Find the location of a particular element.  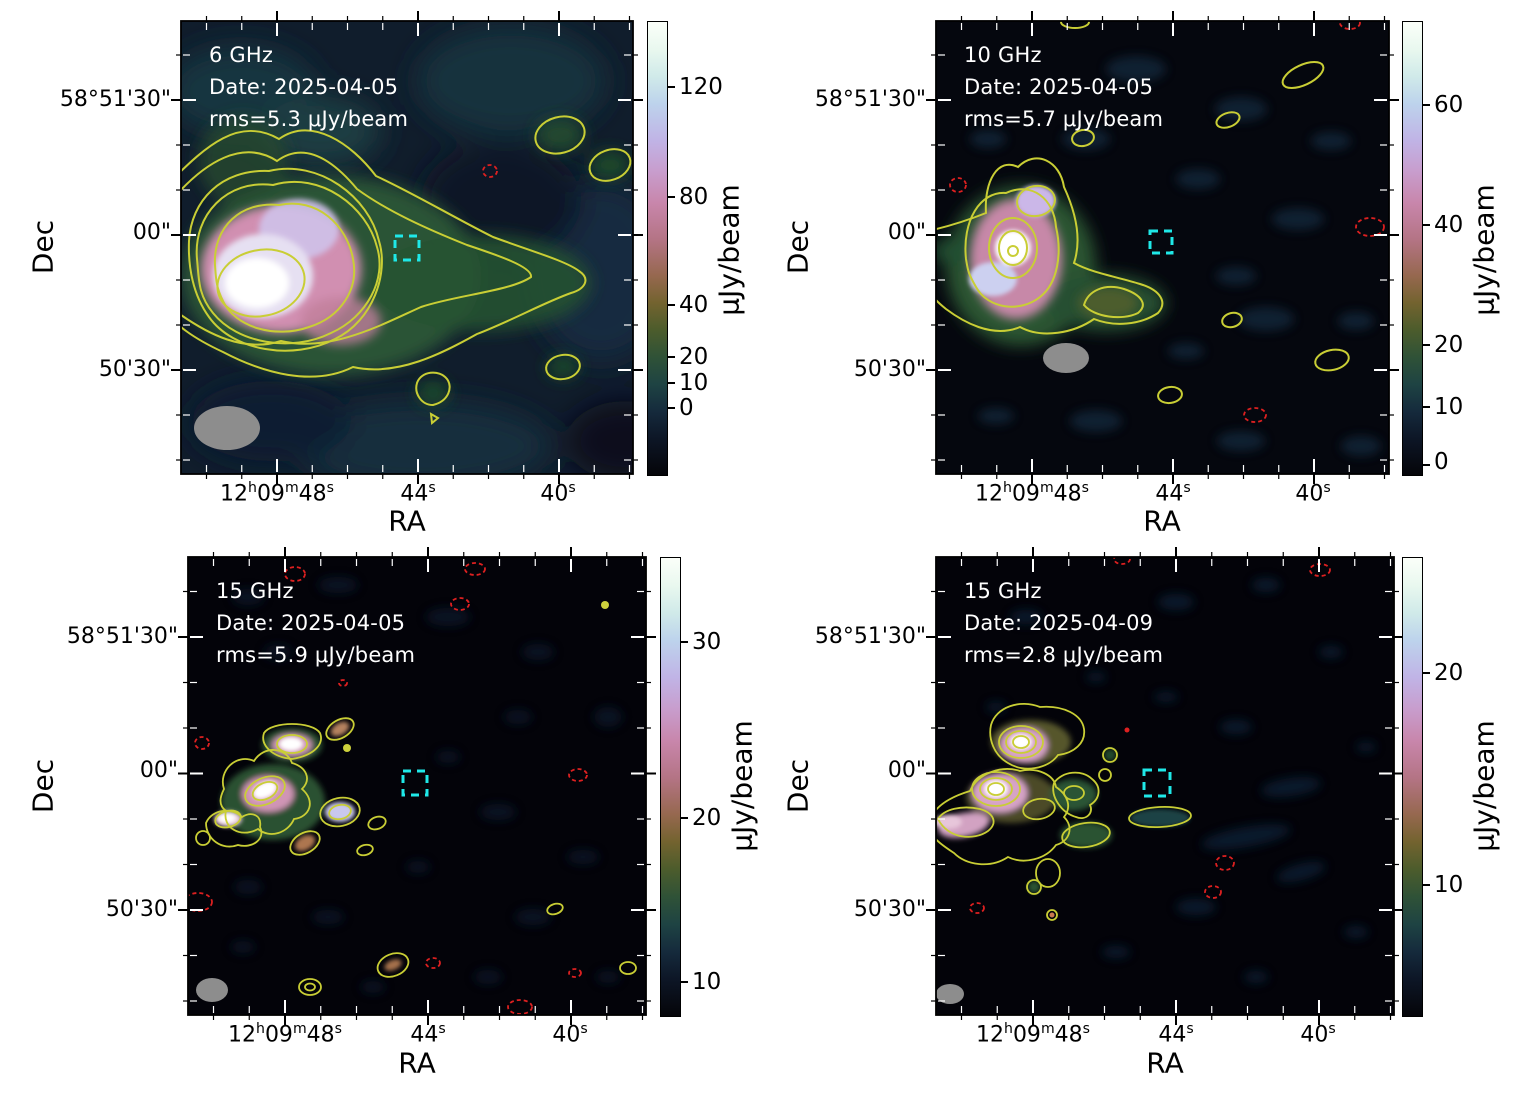

colorbar-tick-label: 30 is located at coordinates (707, 642).